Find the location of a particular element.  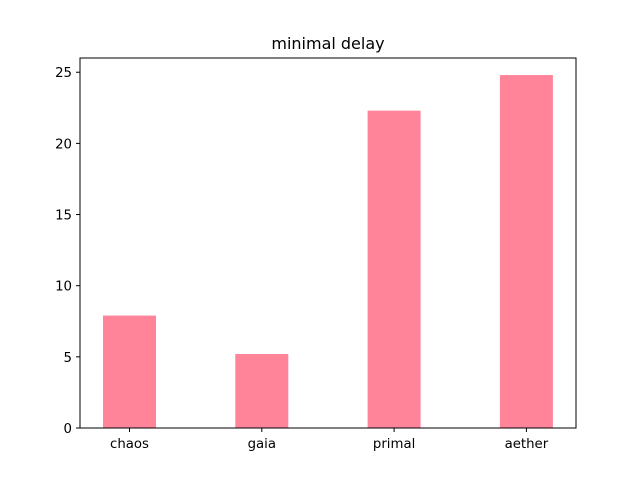

y-tick-label: 15 is located at coordinates (63, 216).